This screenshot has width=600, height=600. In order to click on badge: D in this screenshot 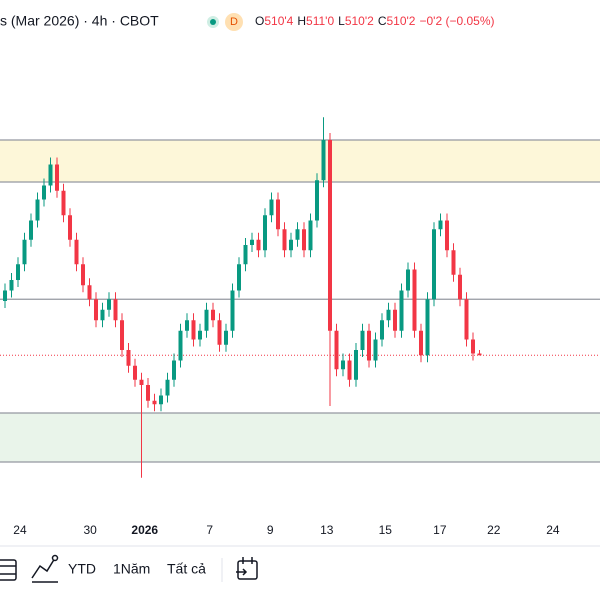, I will do `click(234, 22)`.